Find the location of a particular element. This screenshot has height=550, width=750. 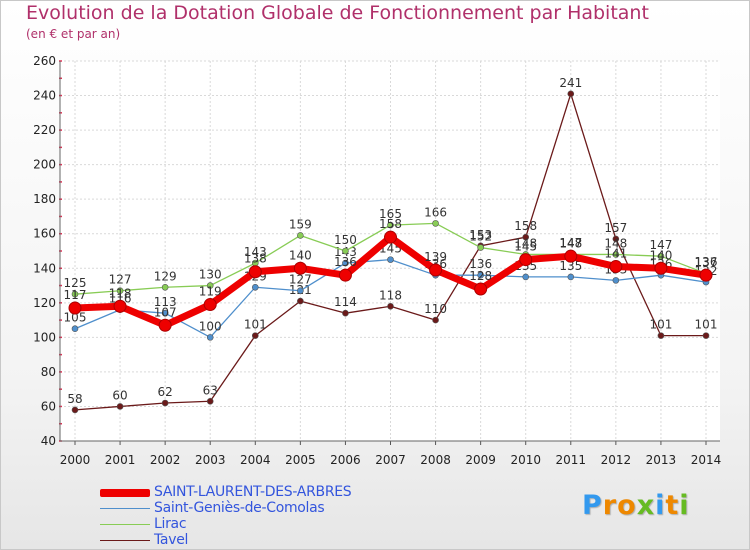

data-label-tavel: 118 is located at coordinates (390, 295).